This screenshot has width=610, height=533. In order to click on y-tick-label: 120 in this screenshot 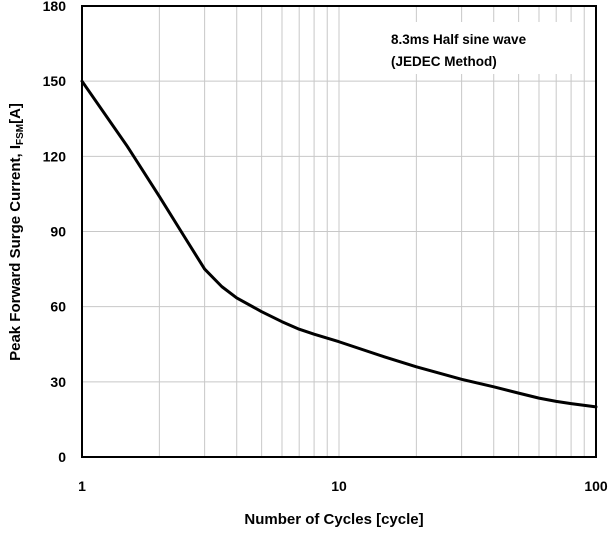, I will do `click(55, 156)`.